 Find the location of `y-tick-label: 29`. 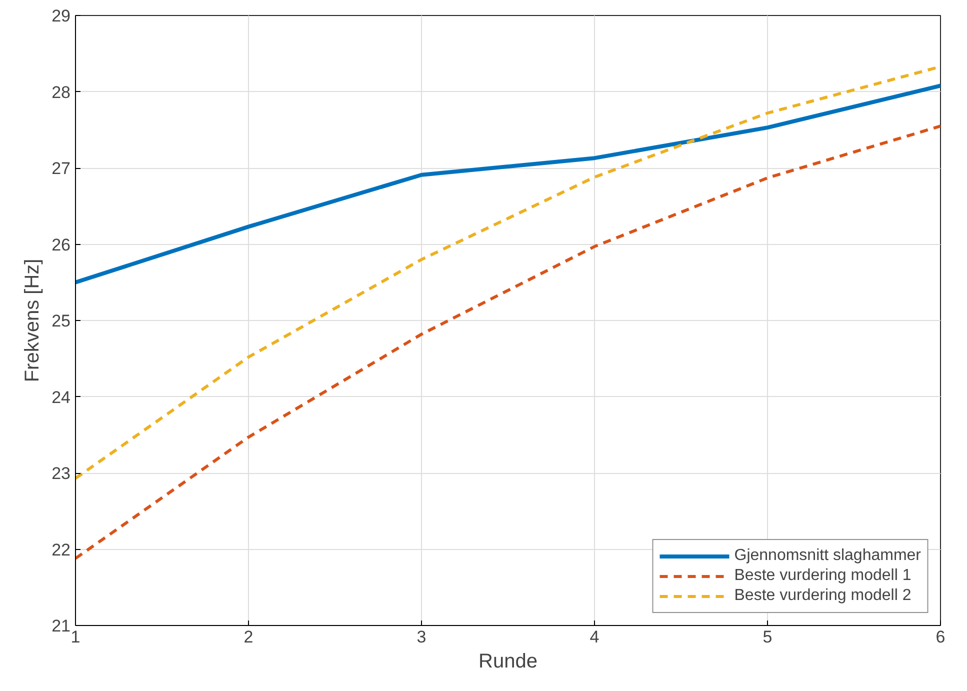

y-tick-label: 29 is located at coordinates (61, 16).